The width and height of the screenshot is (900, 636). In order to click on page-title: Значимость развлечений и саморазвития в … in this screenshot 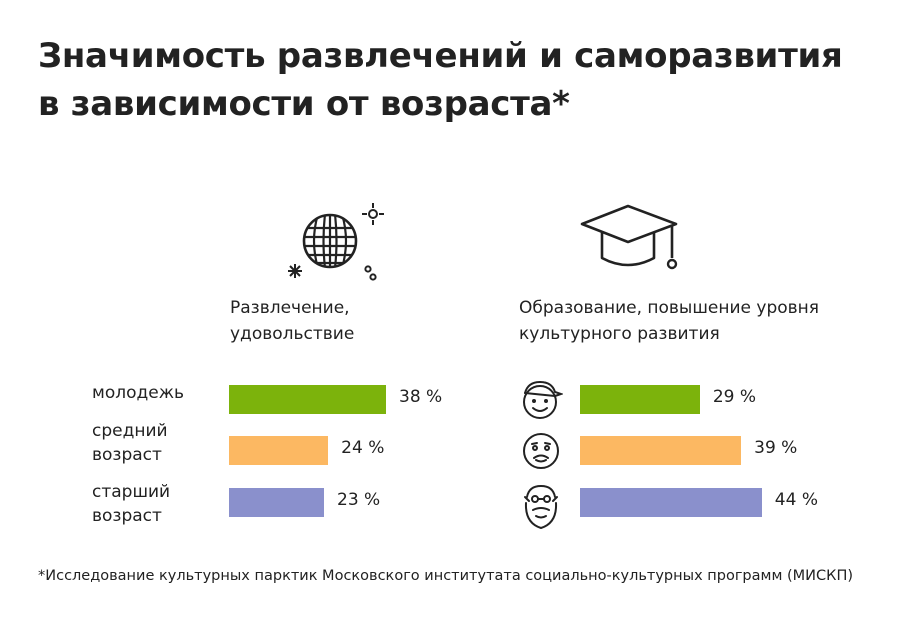, I will do `click(458, 80)`.